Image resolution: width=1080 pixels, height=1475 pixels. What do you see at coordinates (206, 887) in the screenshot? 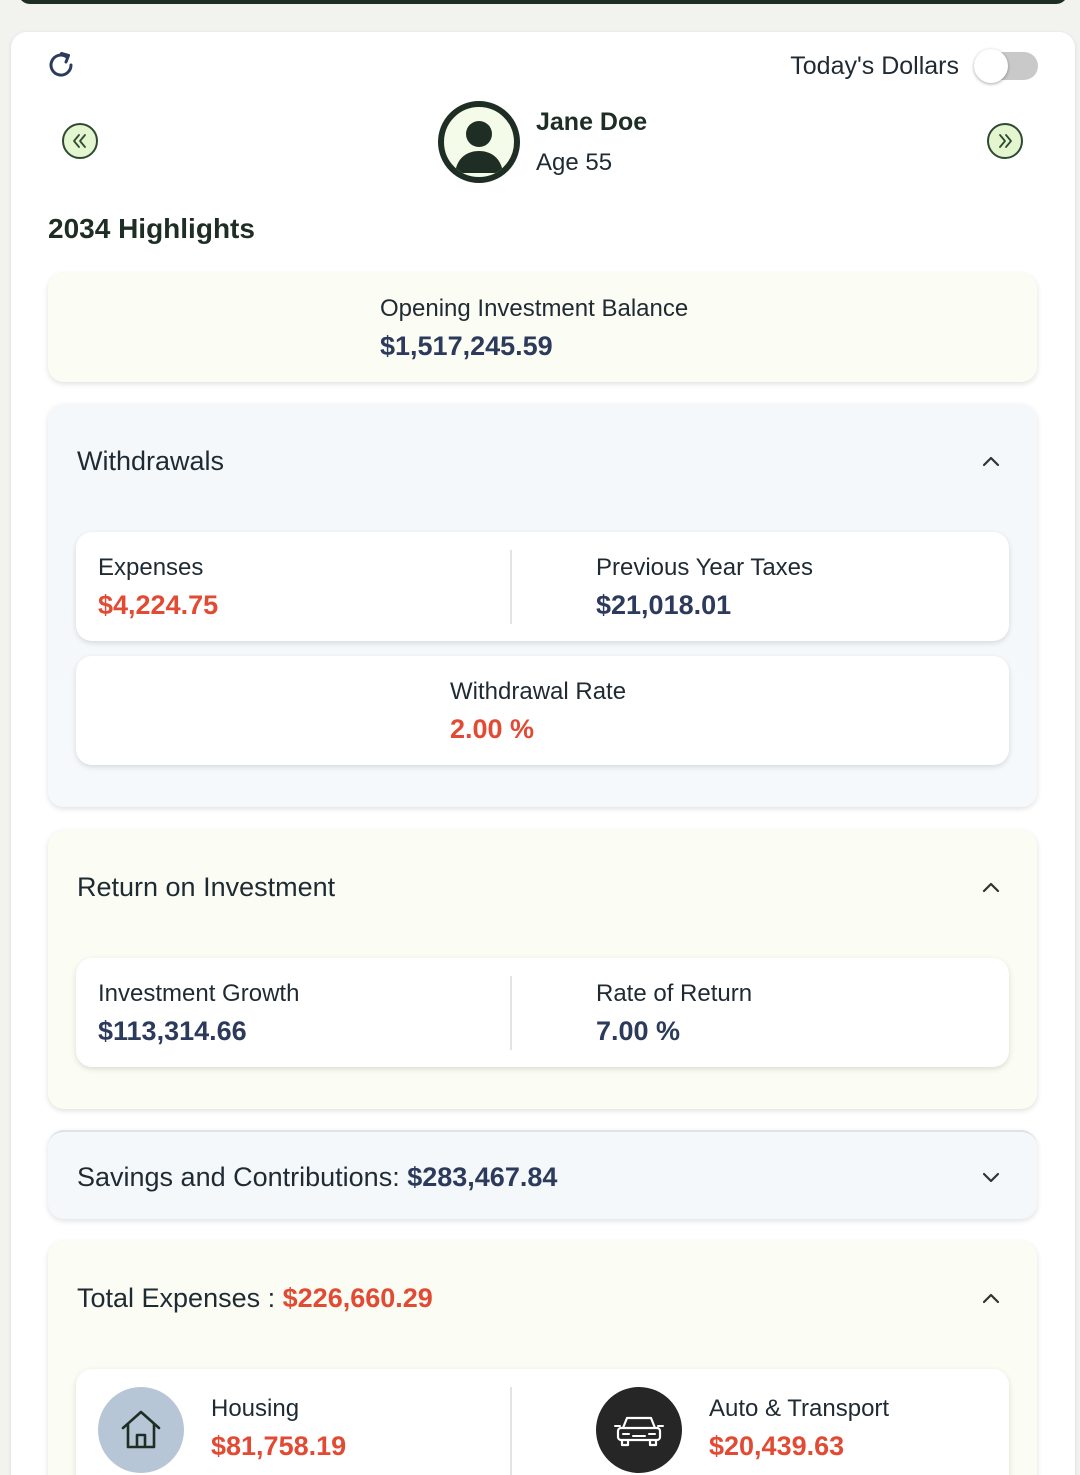
I see `roi-title: Return on Investment` at bounding box center [206, 887].